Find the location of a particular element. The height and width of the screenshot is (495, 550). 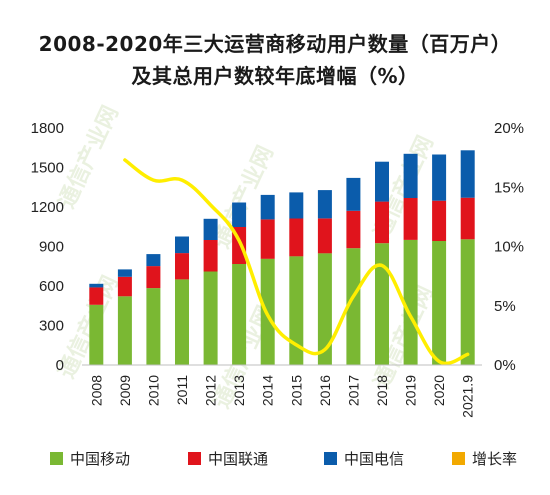

x-tick-label: 2021.9 is located at coordinates (468, 396).